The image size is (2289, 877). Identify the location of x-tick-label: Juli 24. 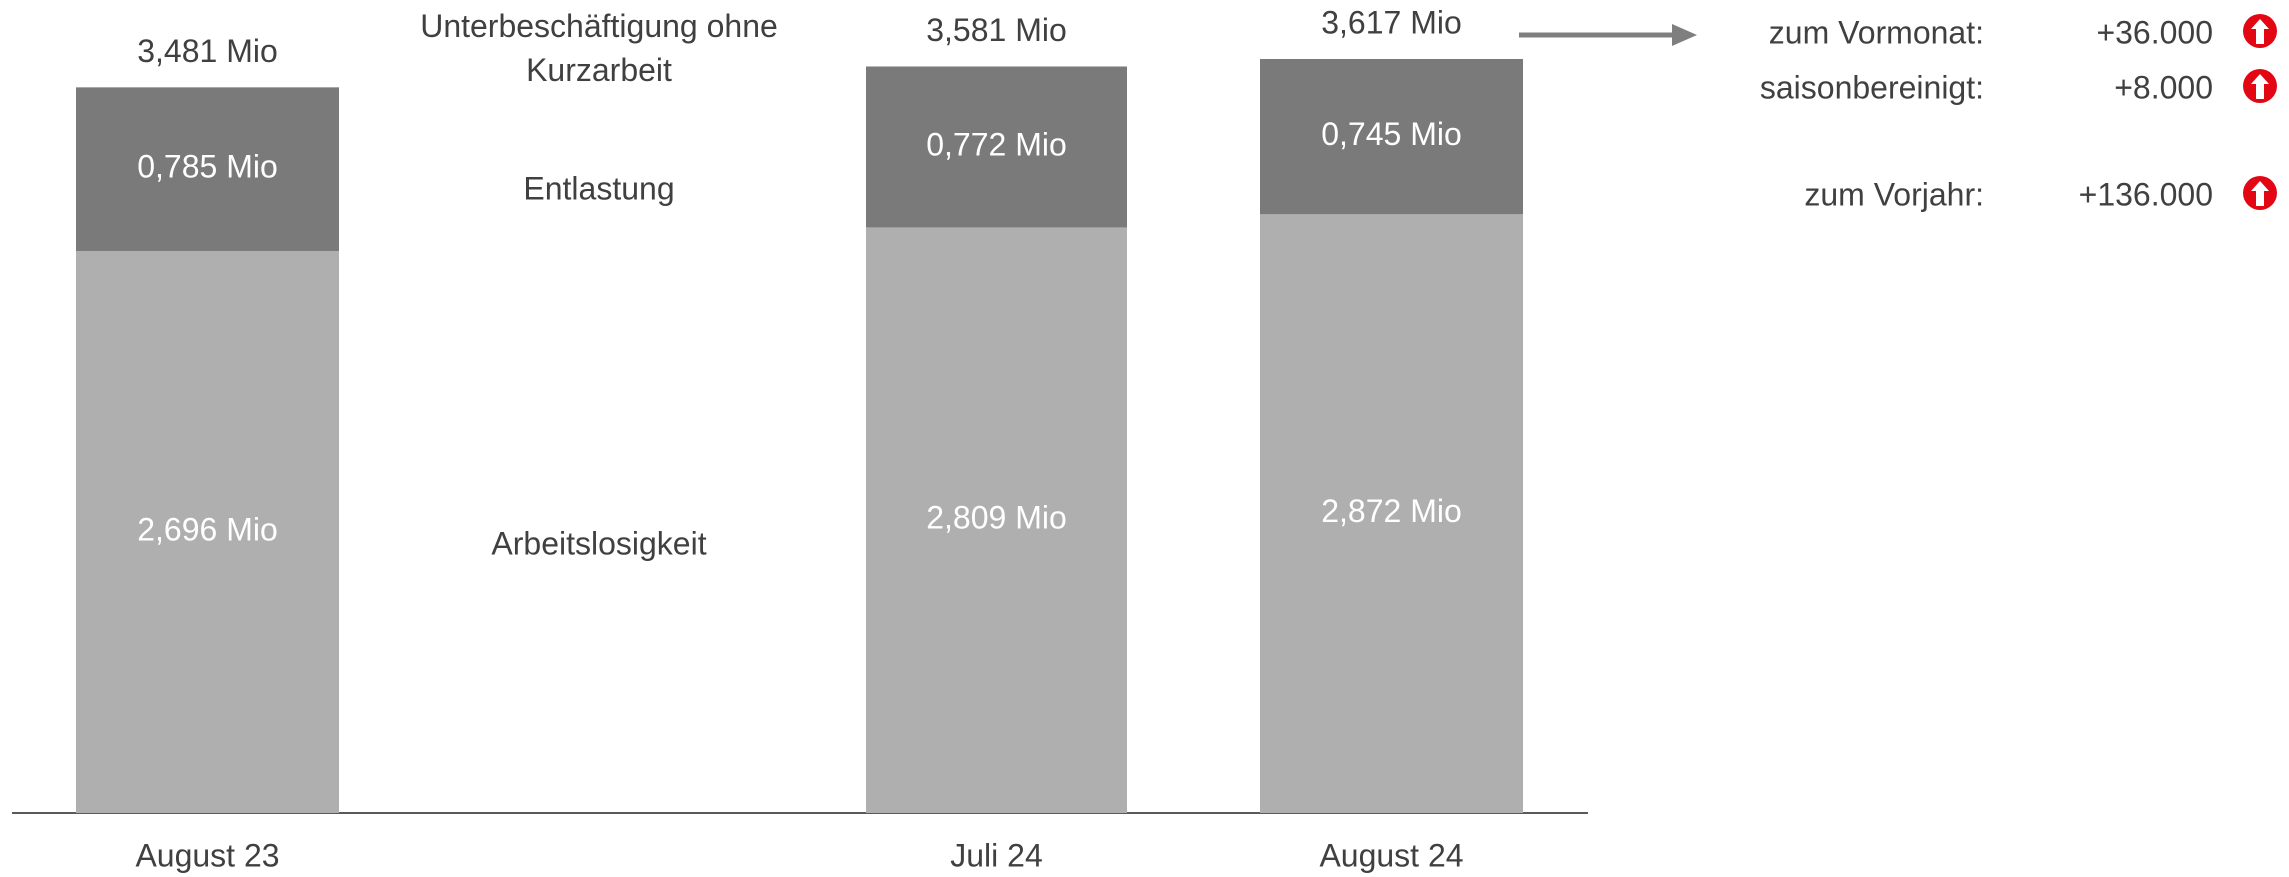
(996, 855).